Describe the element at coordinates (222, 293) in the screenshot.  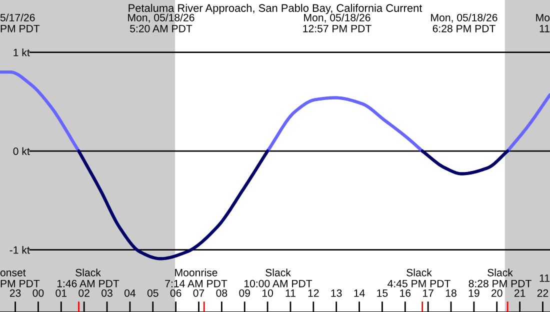
I see `x-tick-label: 08` at that location.